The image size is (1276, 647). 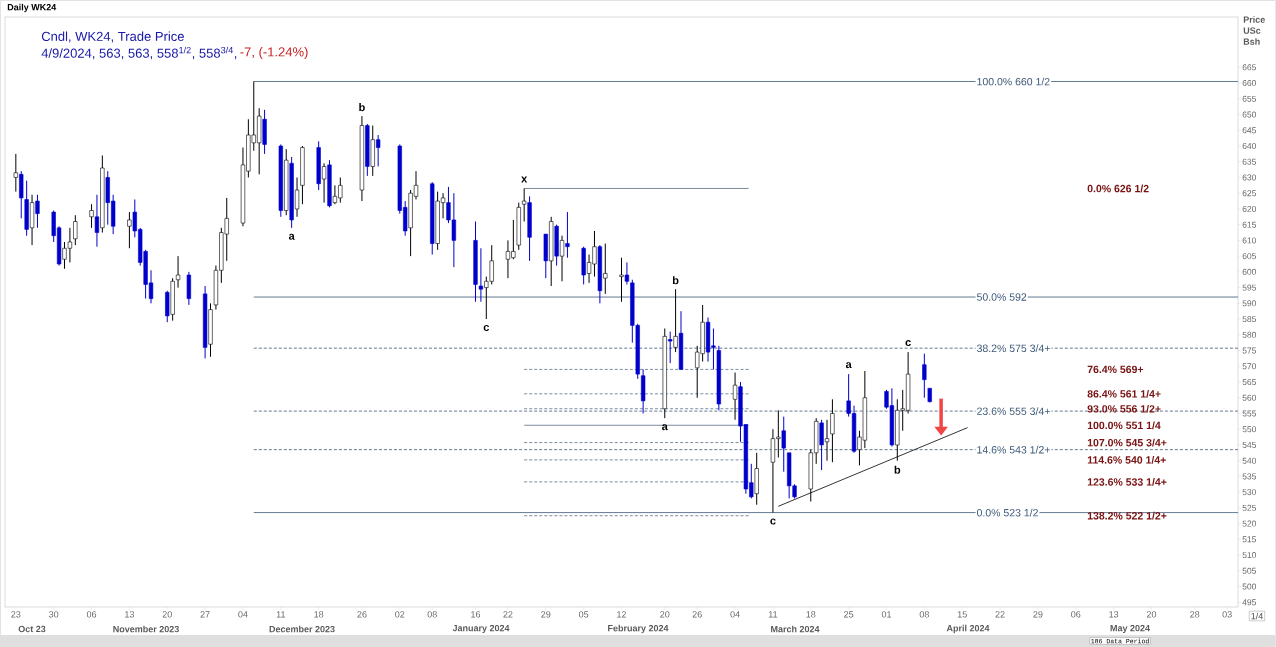 I want to click on annotation: 123.6% 533 1/4+, so click(x=1127, y=481).